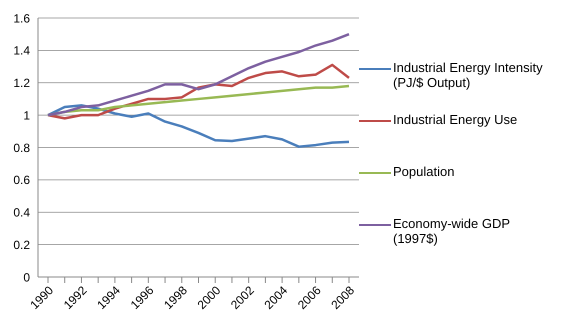  I want to click on y-tick-label: 0.4, so click(21, 213).